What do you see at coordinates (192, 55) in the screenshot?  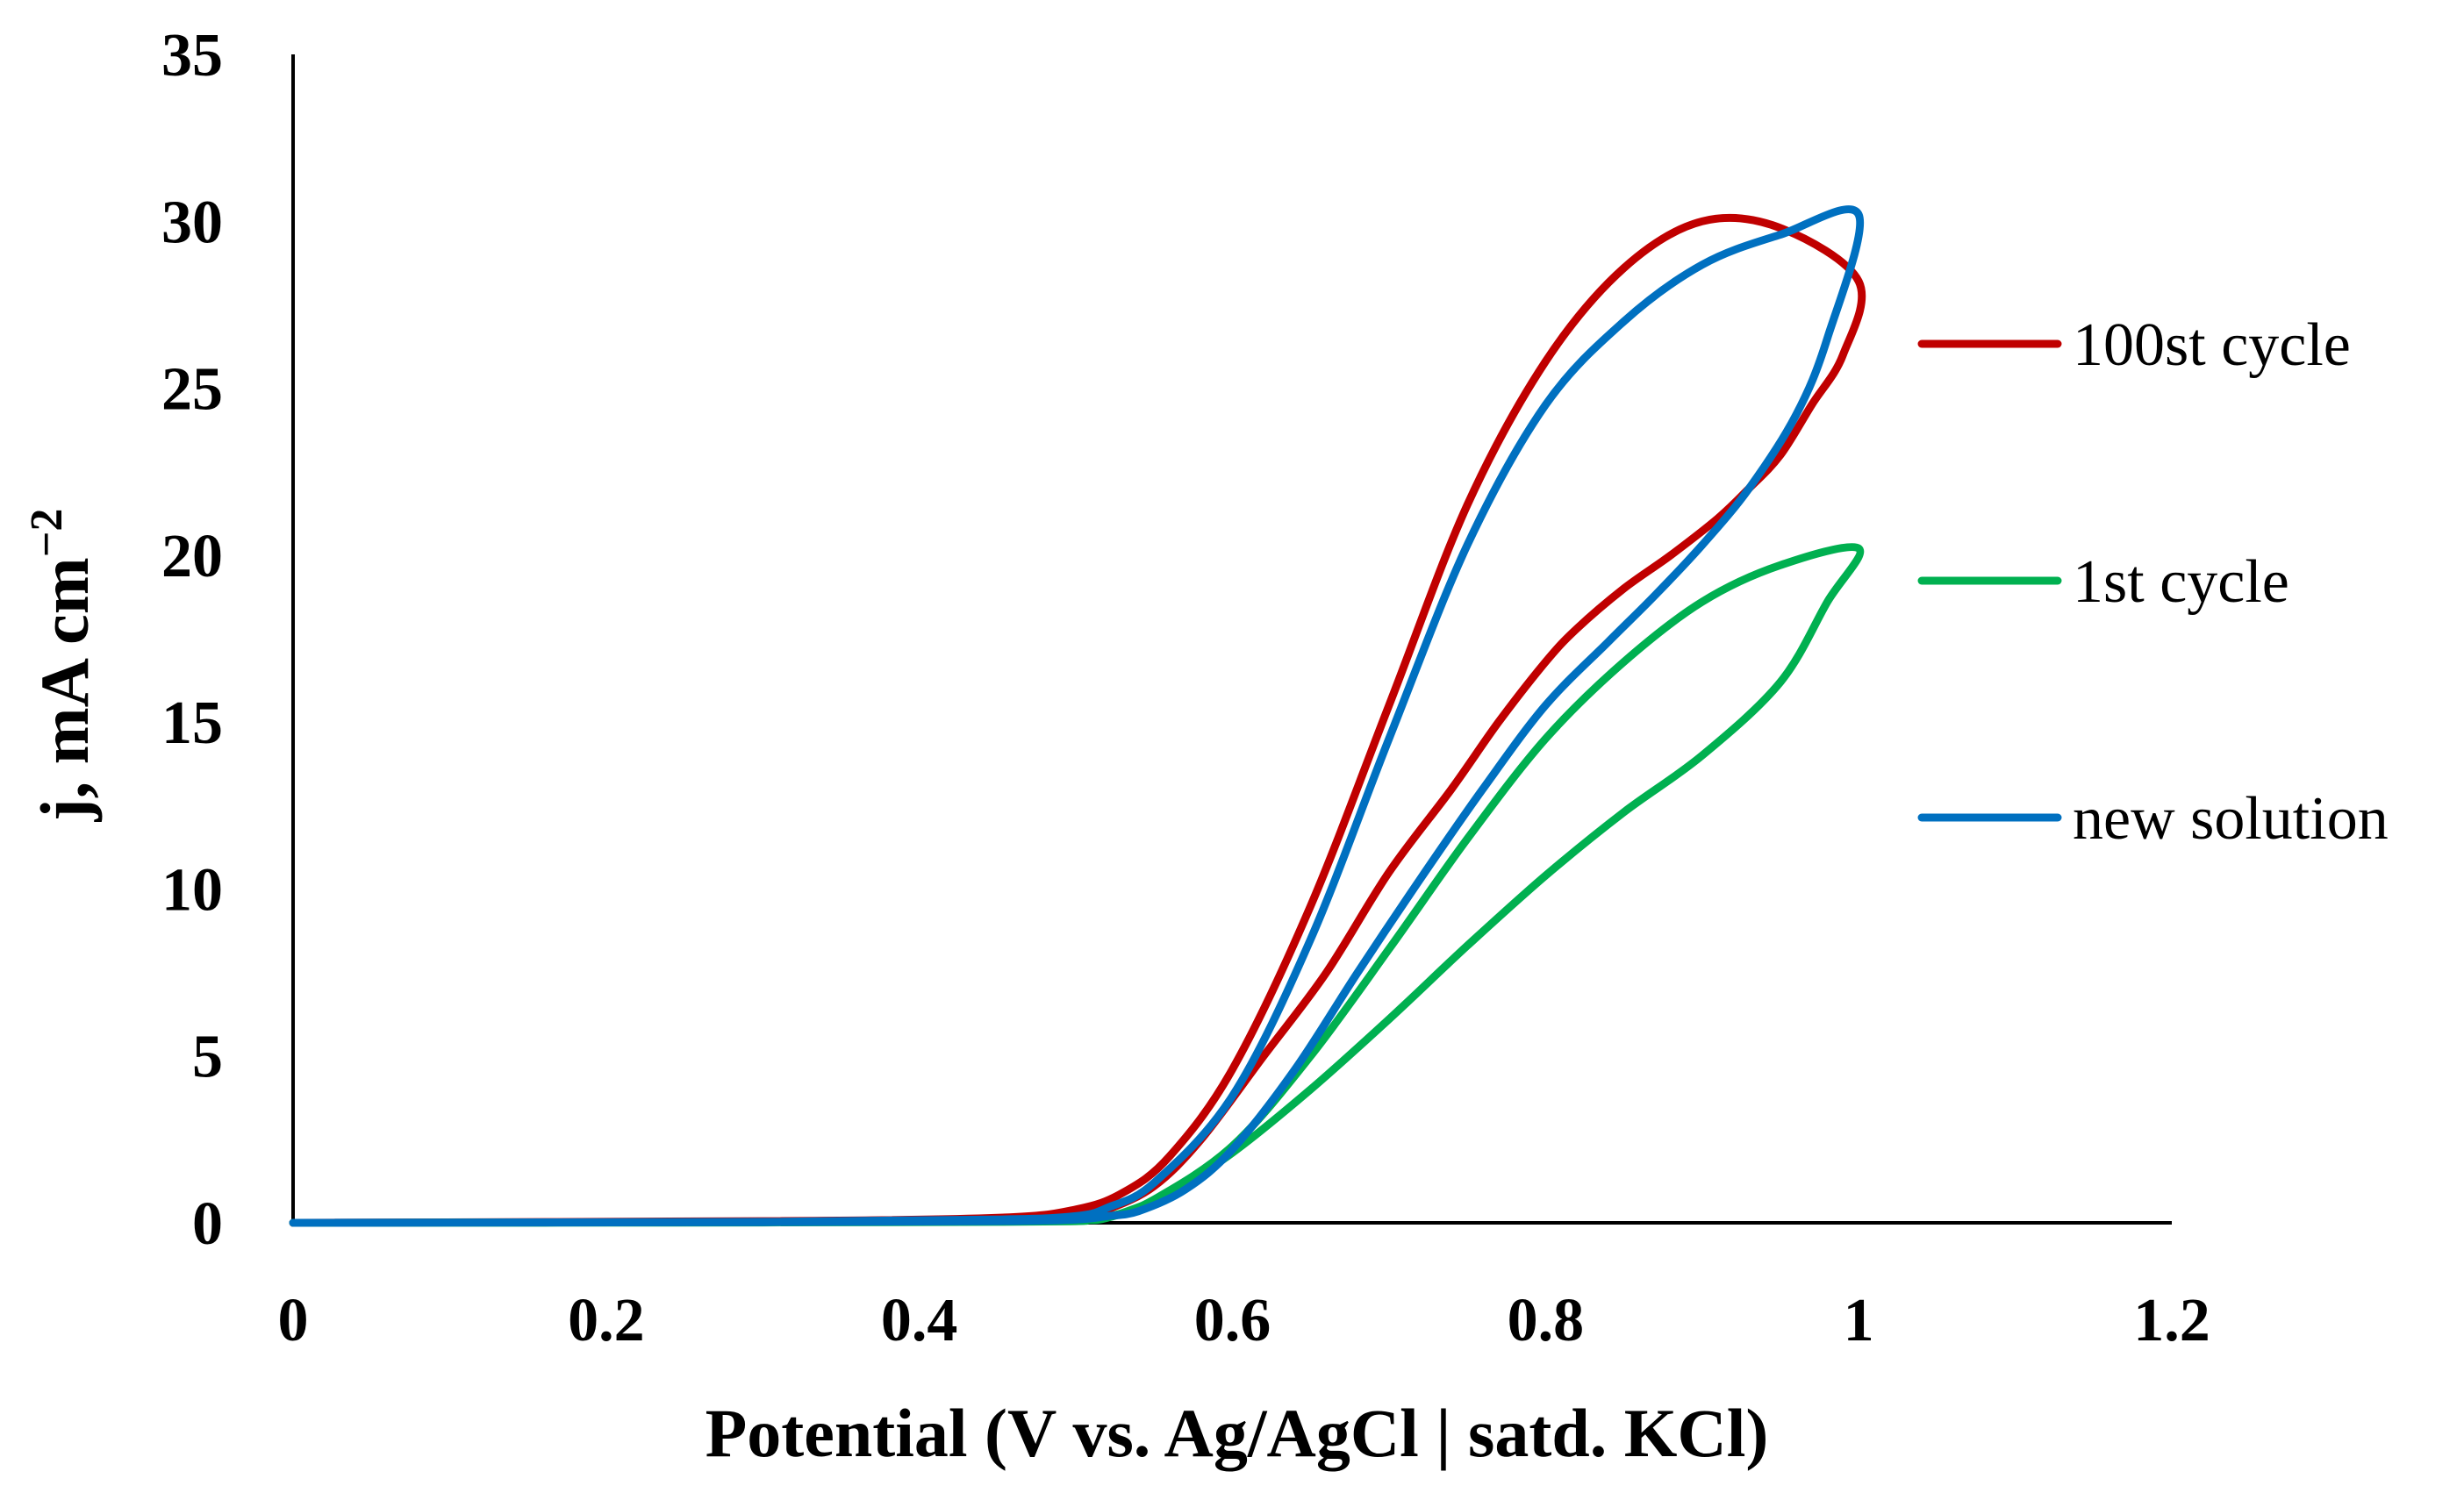 I see `y-tick-label: 35` at bounding box center [192, 55].